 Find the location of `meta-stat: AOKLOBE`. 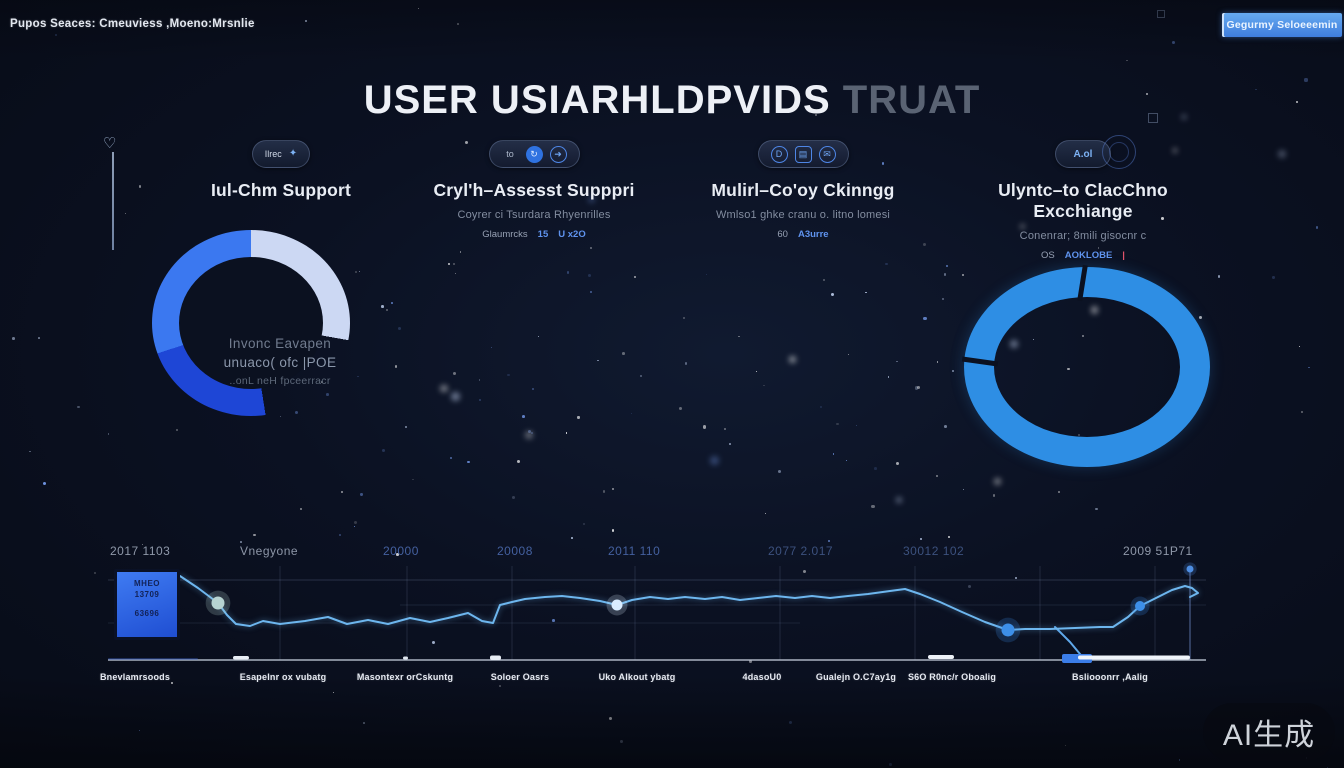

meta-stat: AOKLOBE is located at coordinates (1088, 255).